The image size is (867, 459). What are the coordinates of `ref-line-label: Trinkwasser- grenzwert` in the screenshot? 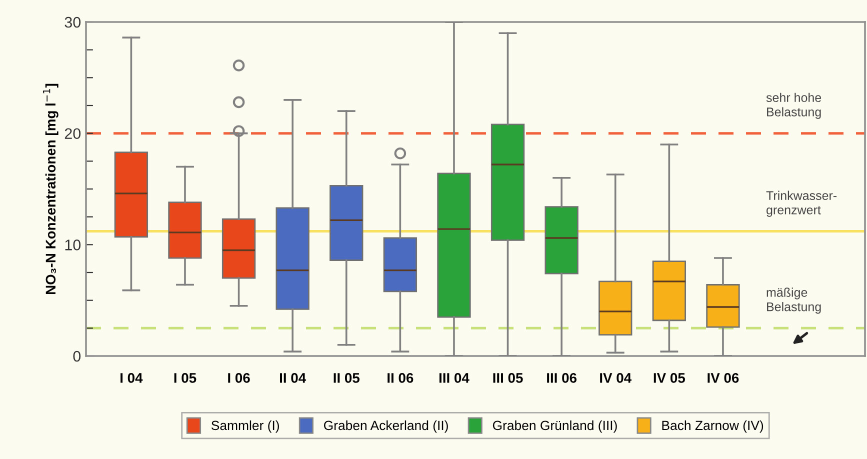 It's located at (801, 203).